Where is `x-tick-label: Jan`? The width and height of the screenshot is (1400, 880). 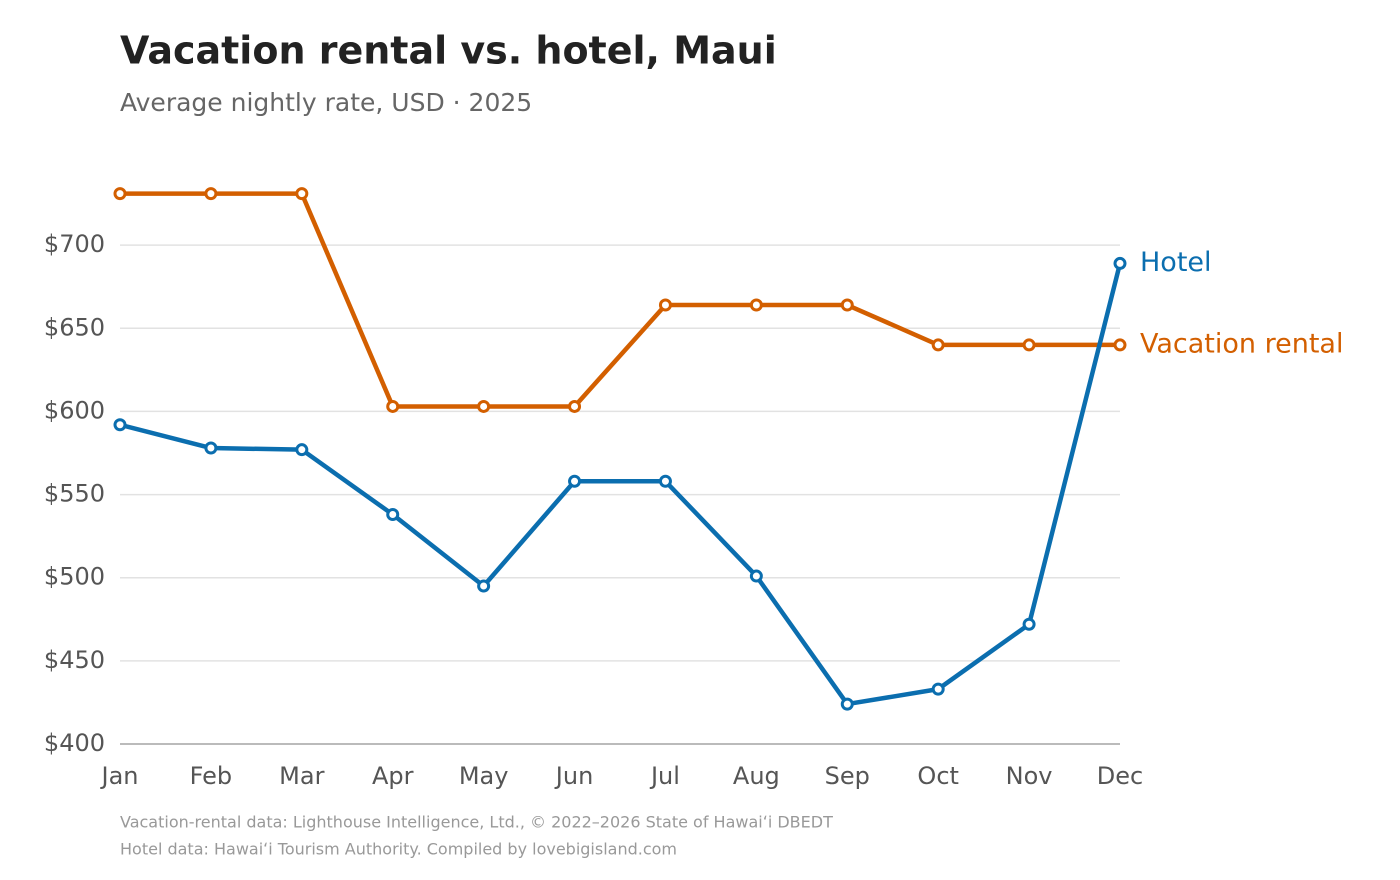
x-tick-label: Jan is located at coordinates (119, 776).